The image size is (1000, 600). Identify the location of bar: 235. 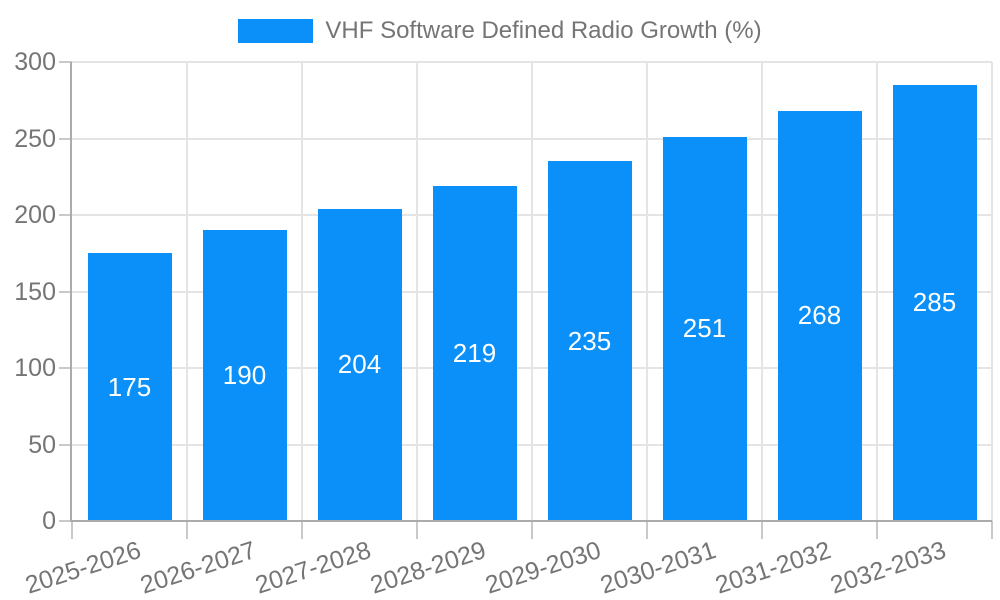
(589, 341).